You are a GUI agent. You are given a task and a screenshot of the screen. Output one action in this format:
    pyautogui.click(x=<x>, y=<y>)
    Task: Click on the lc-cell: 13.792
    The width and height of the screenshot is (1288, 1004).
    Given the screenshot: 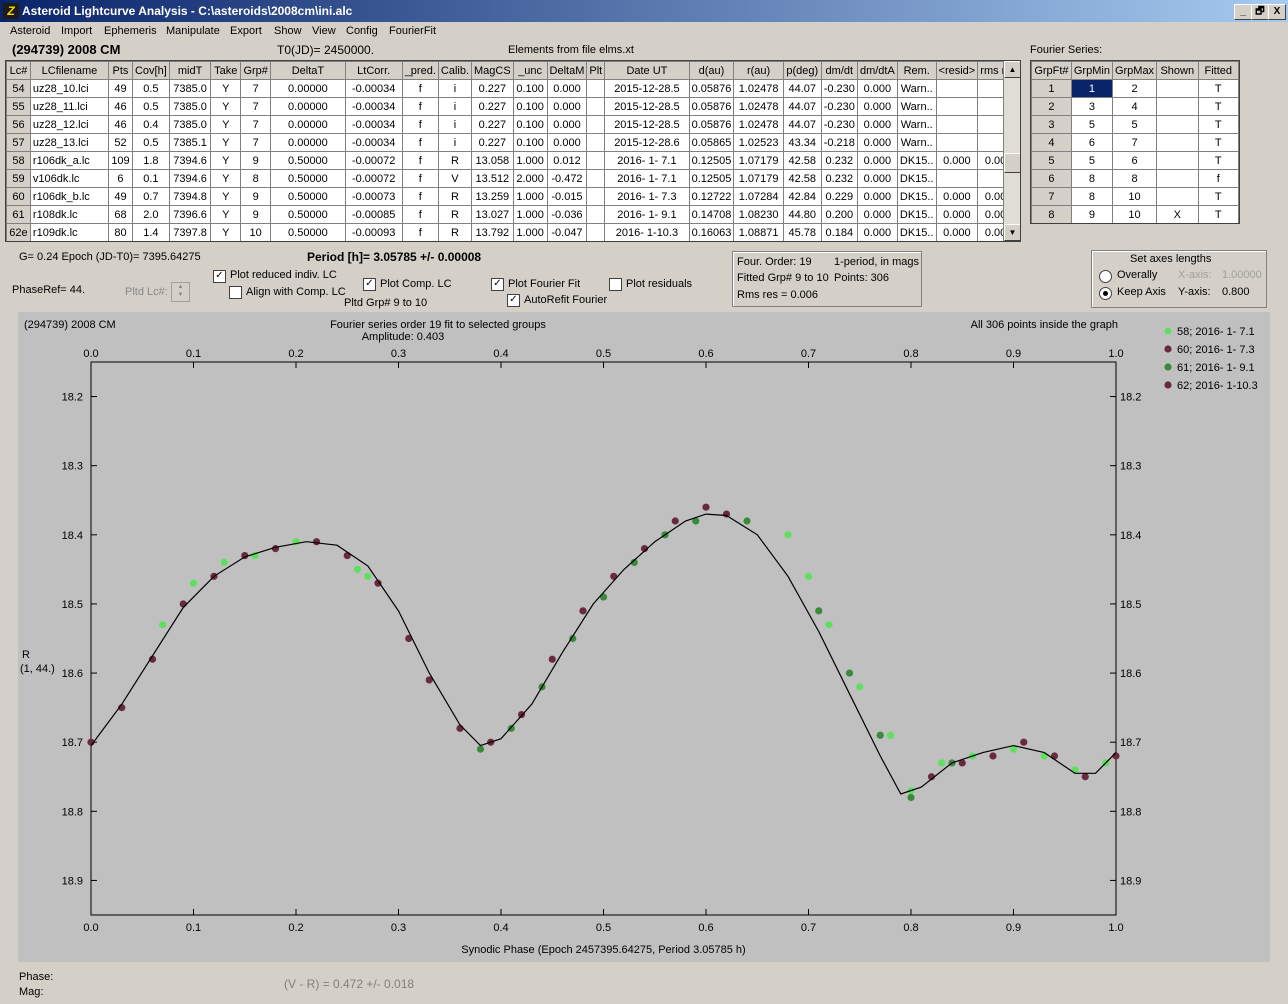 What is the action you would take?
    pyautogui.click(x=492, y=232)
    